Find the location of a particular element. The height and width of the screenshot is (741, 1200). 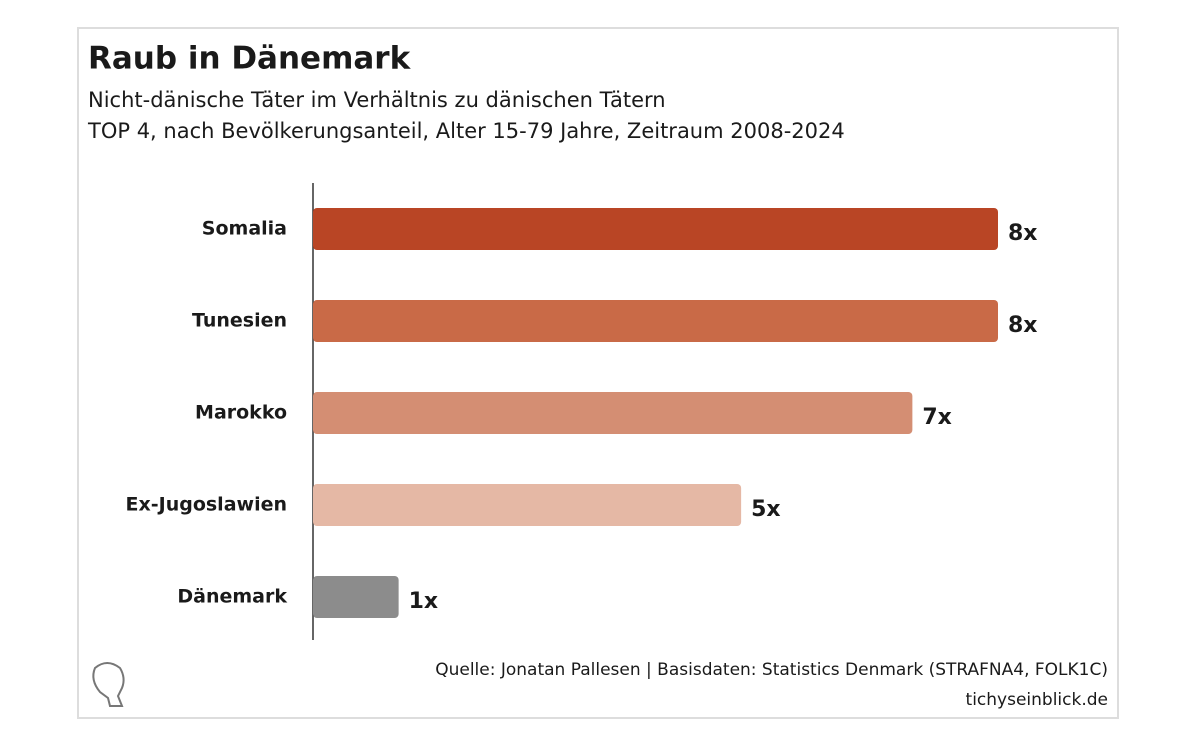

category-label: Marokko is located at coordinates (241, 413).